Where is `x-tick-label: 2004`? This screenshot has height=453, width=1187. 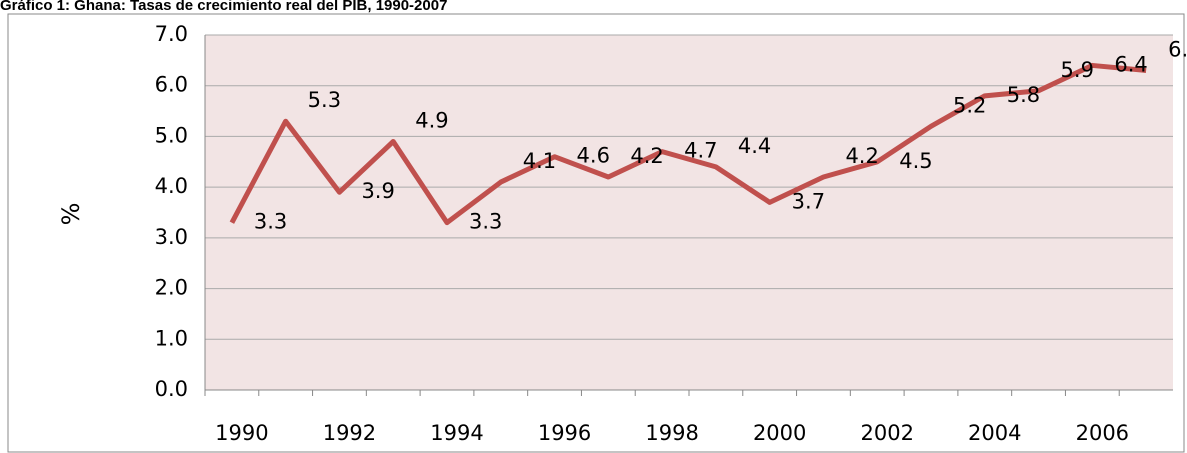
x-tick-label: 2004 is located at coordinates (994, 433).